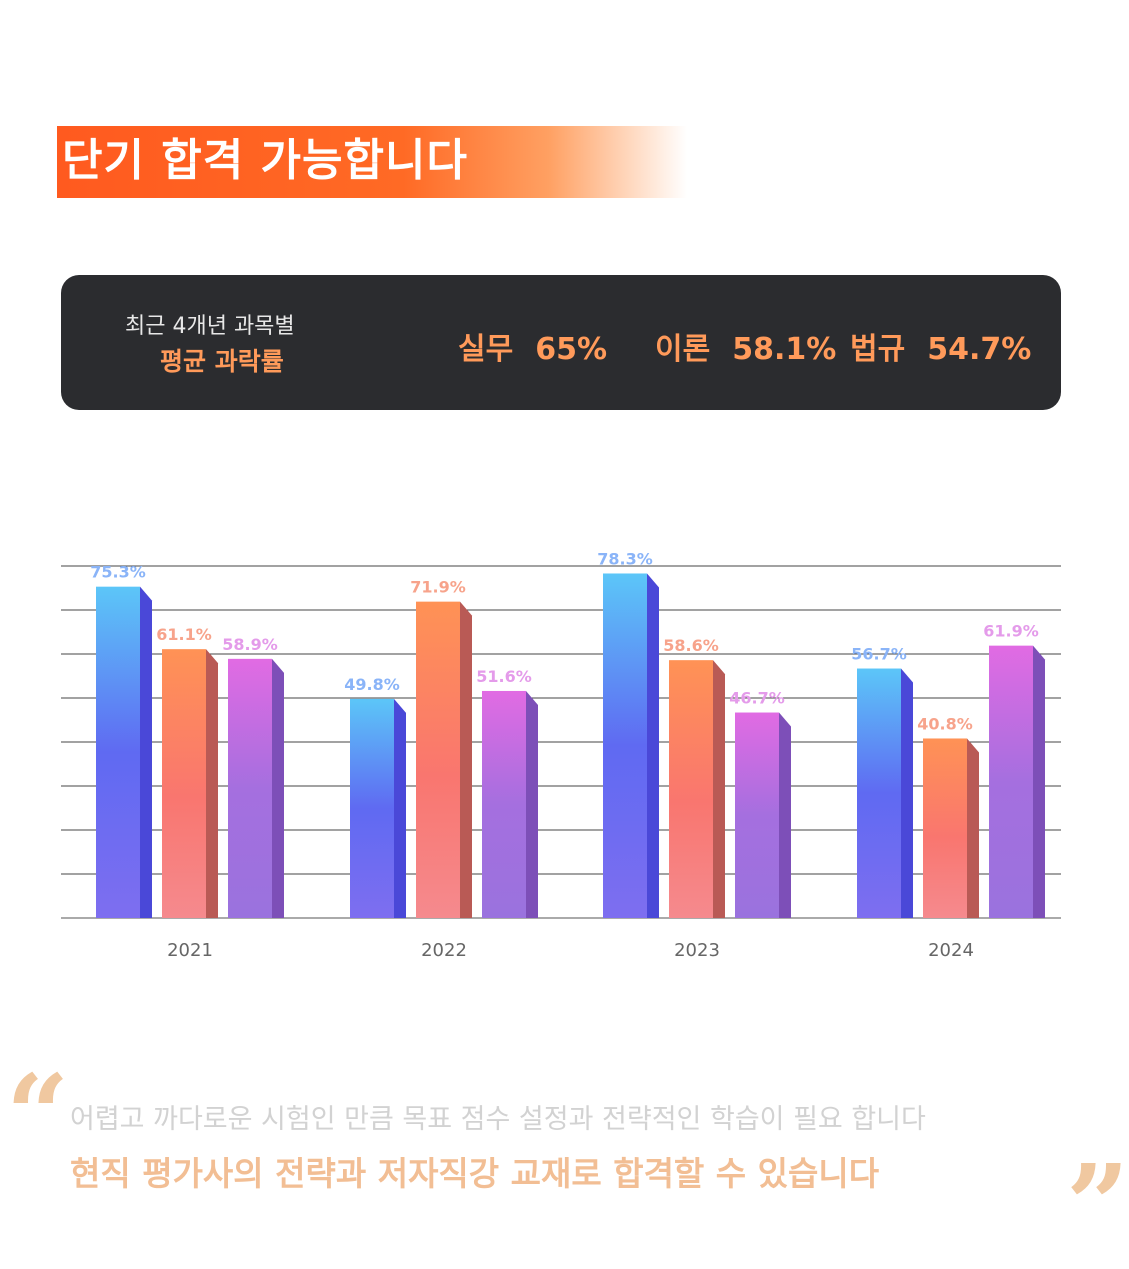  What do you see at coordinates (210, 326) in the screenshot?
I see `stats-label: 최근 4개년 과목별` at bounding box center [210, 326].